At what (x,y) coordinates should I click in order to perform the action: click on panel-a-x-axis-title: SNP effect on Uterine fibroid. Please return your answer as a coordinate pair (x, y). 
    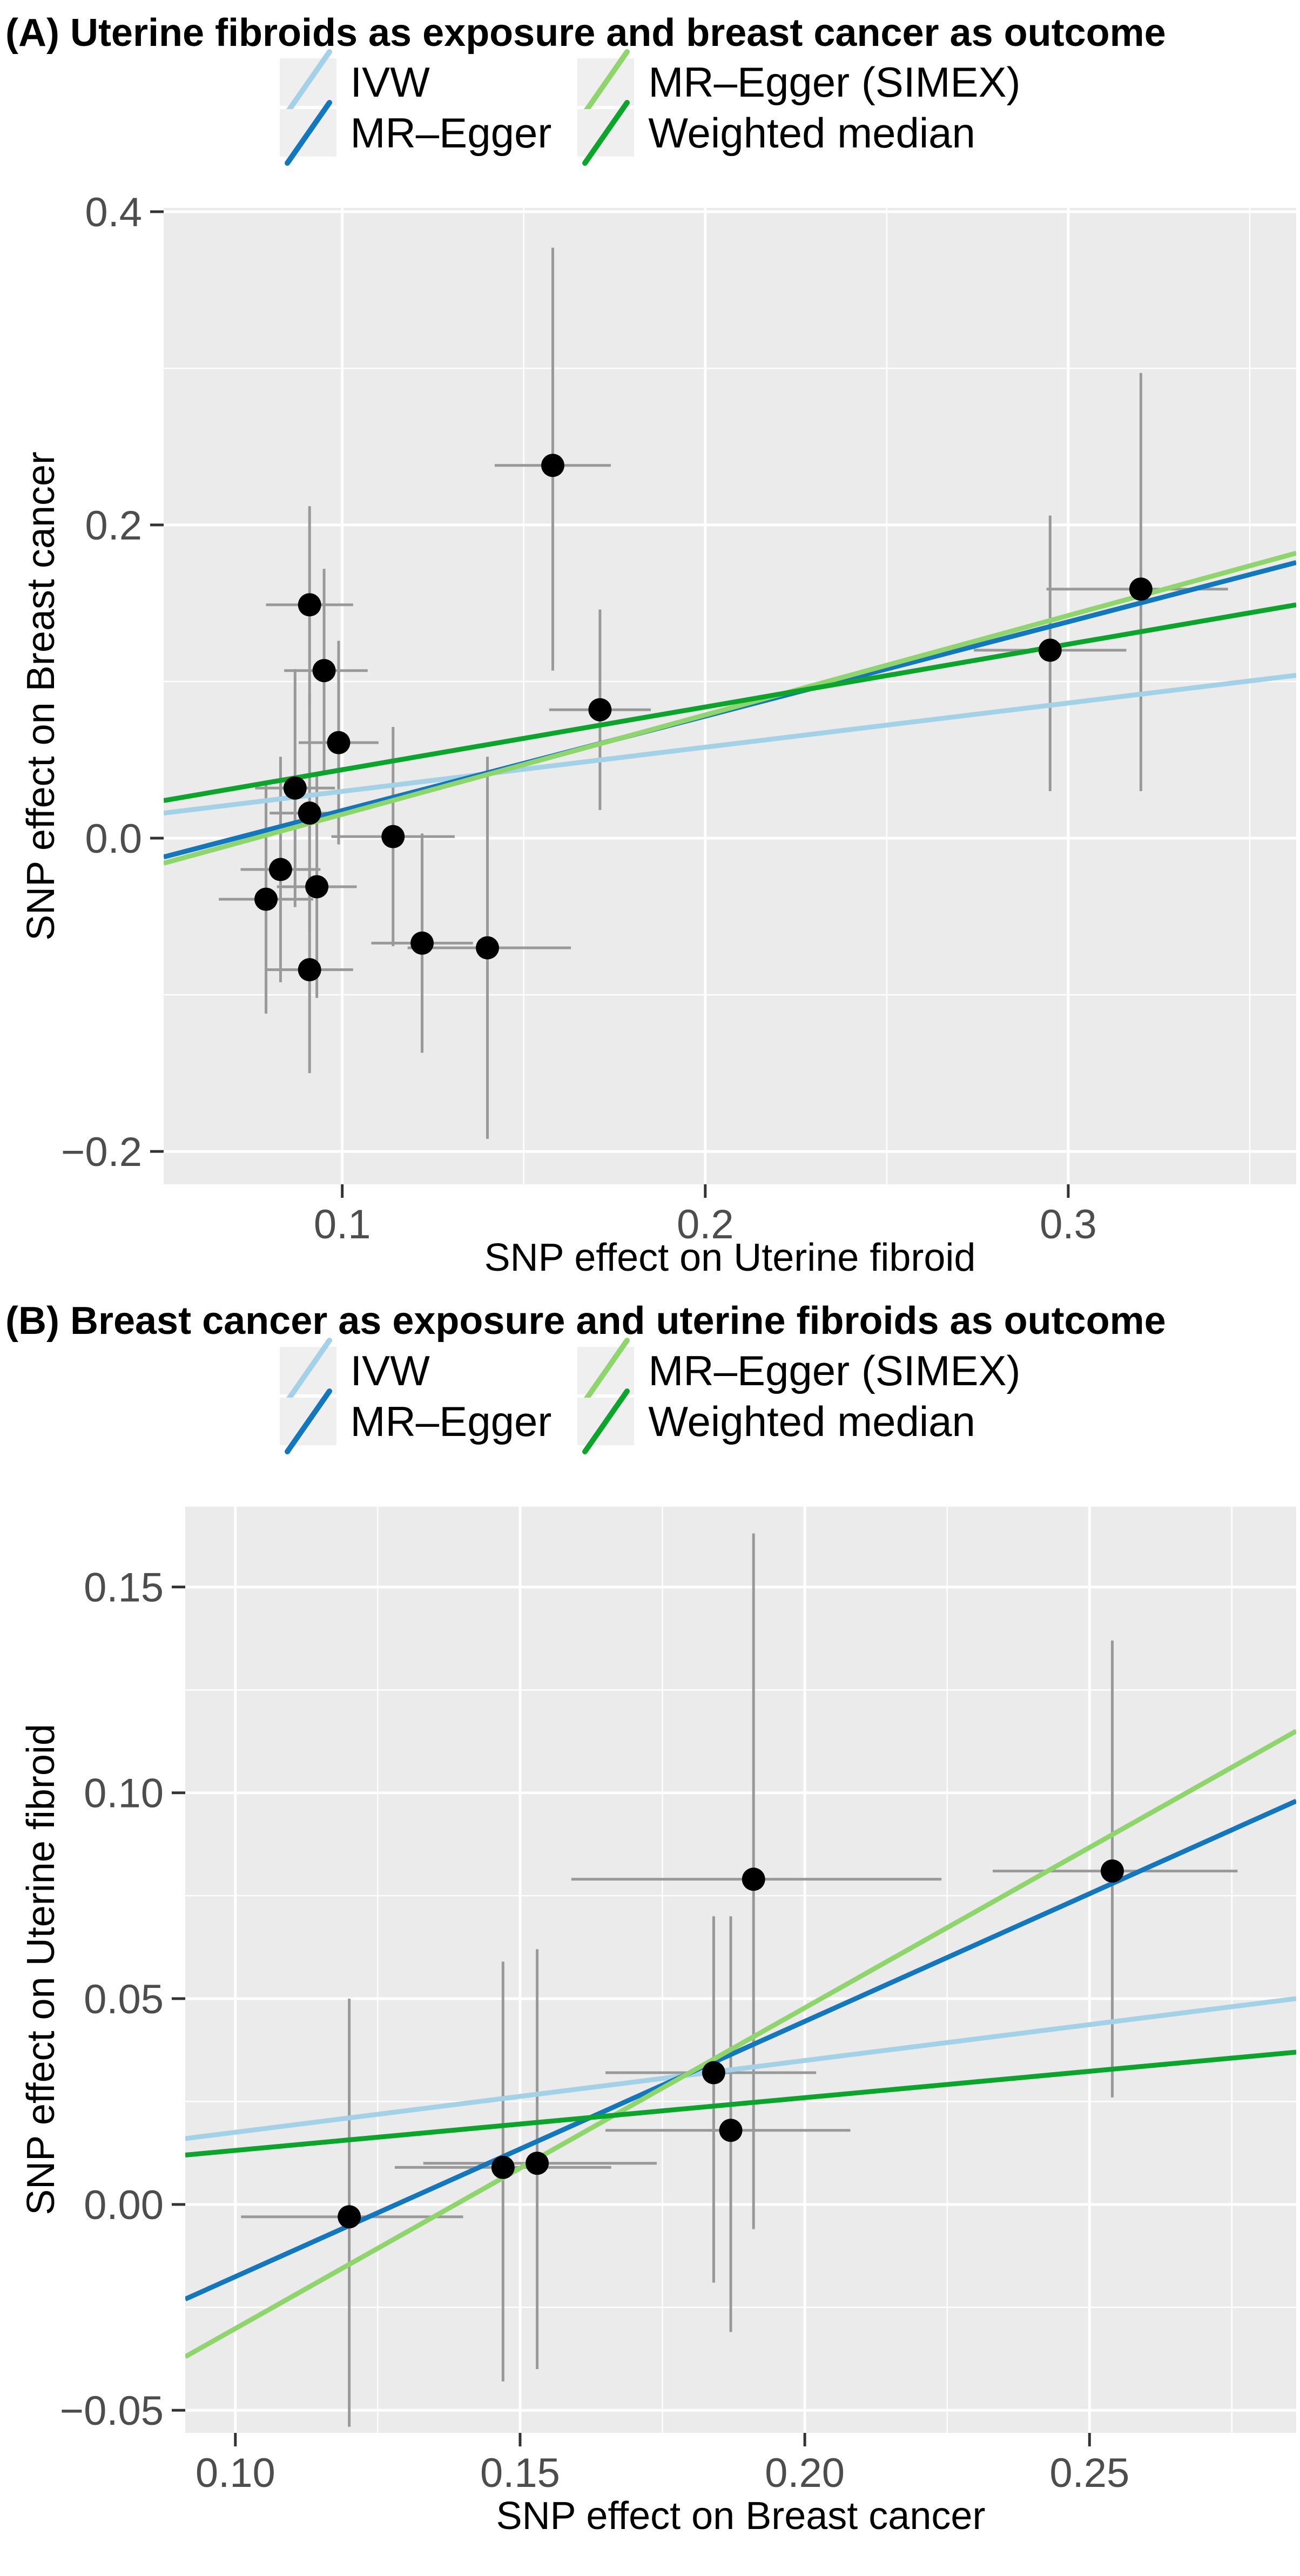
    Looking at the image, I should click on (730, 1257).